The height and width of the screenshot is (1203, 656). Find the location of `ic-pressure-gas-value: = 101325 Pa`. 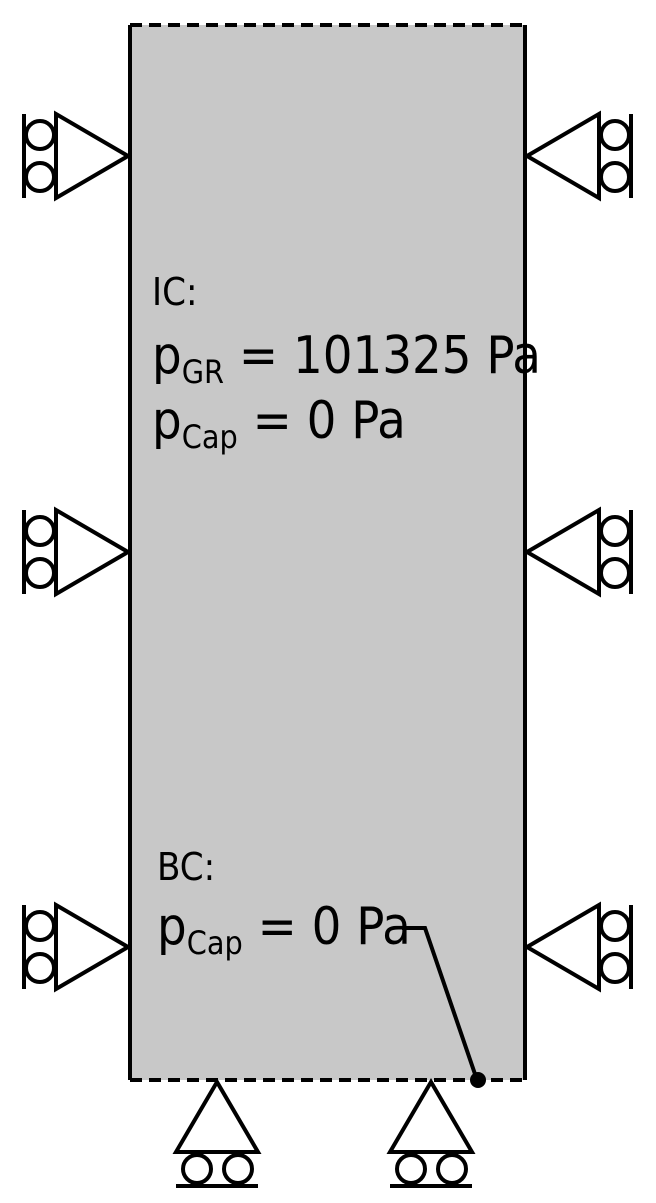

ic-pressure-gas-value: = 101325 Pa is located at coordinates (382, 356).